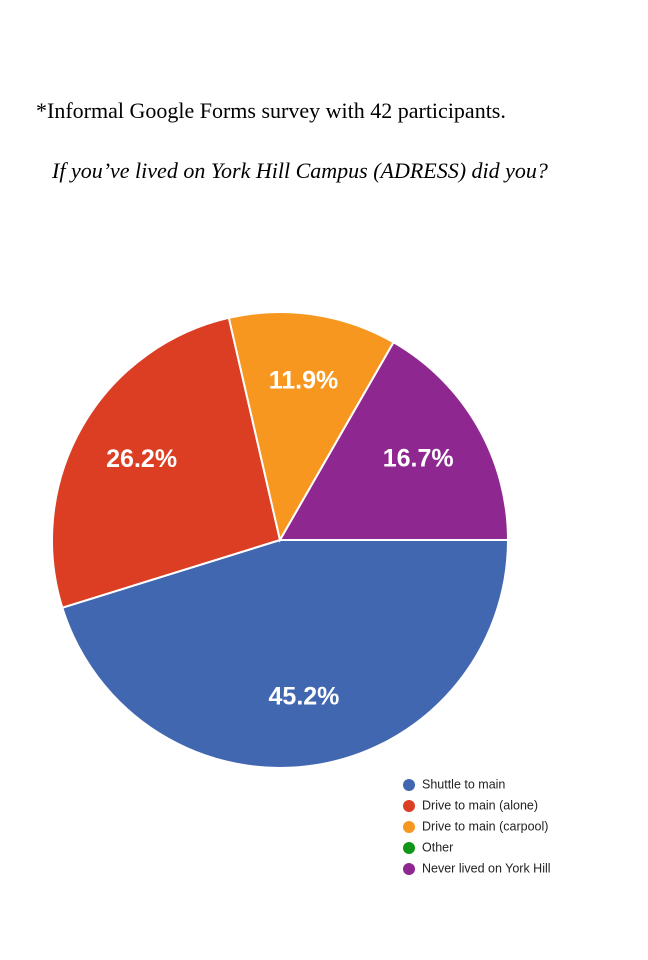  I want to click on legend-label: Drive to main (alone), so click(480, 805).